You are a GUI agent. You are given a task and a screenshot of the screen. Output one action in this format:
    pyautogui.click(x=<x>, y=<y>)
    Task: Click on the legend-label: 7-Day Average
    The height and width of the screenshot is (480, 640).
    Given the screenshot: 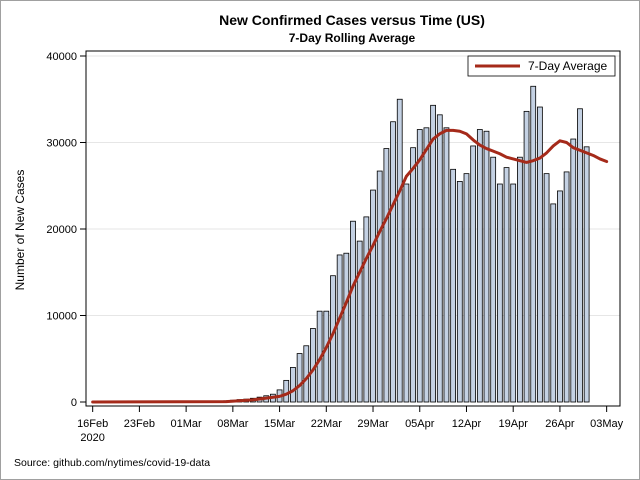 What is the action you would take?
    pyautogui.click(x=567, y=66)
    